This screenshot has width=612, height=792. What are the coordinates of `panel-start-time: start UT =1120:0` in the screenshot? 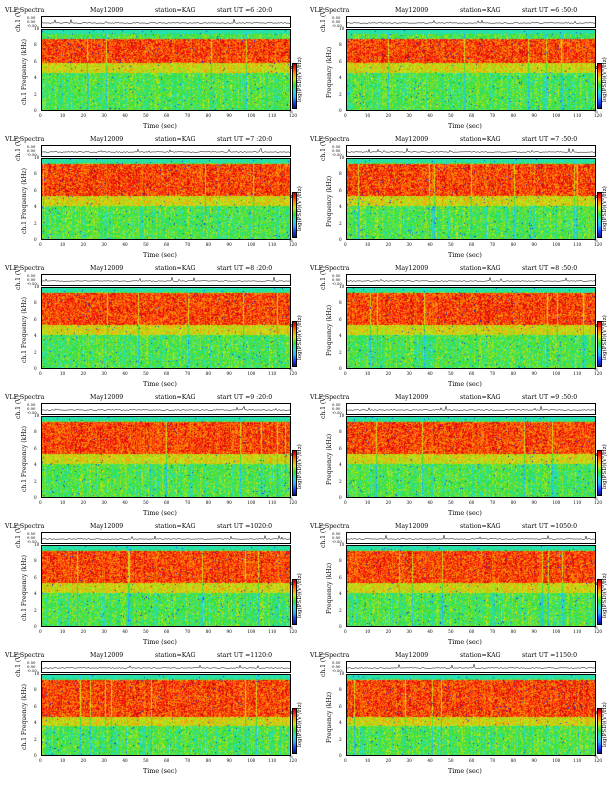 It's located at (245, 655).